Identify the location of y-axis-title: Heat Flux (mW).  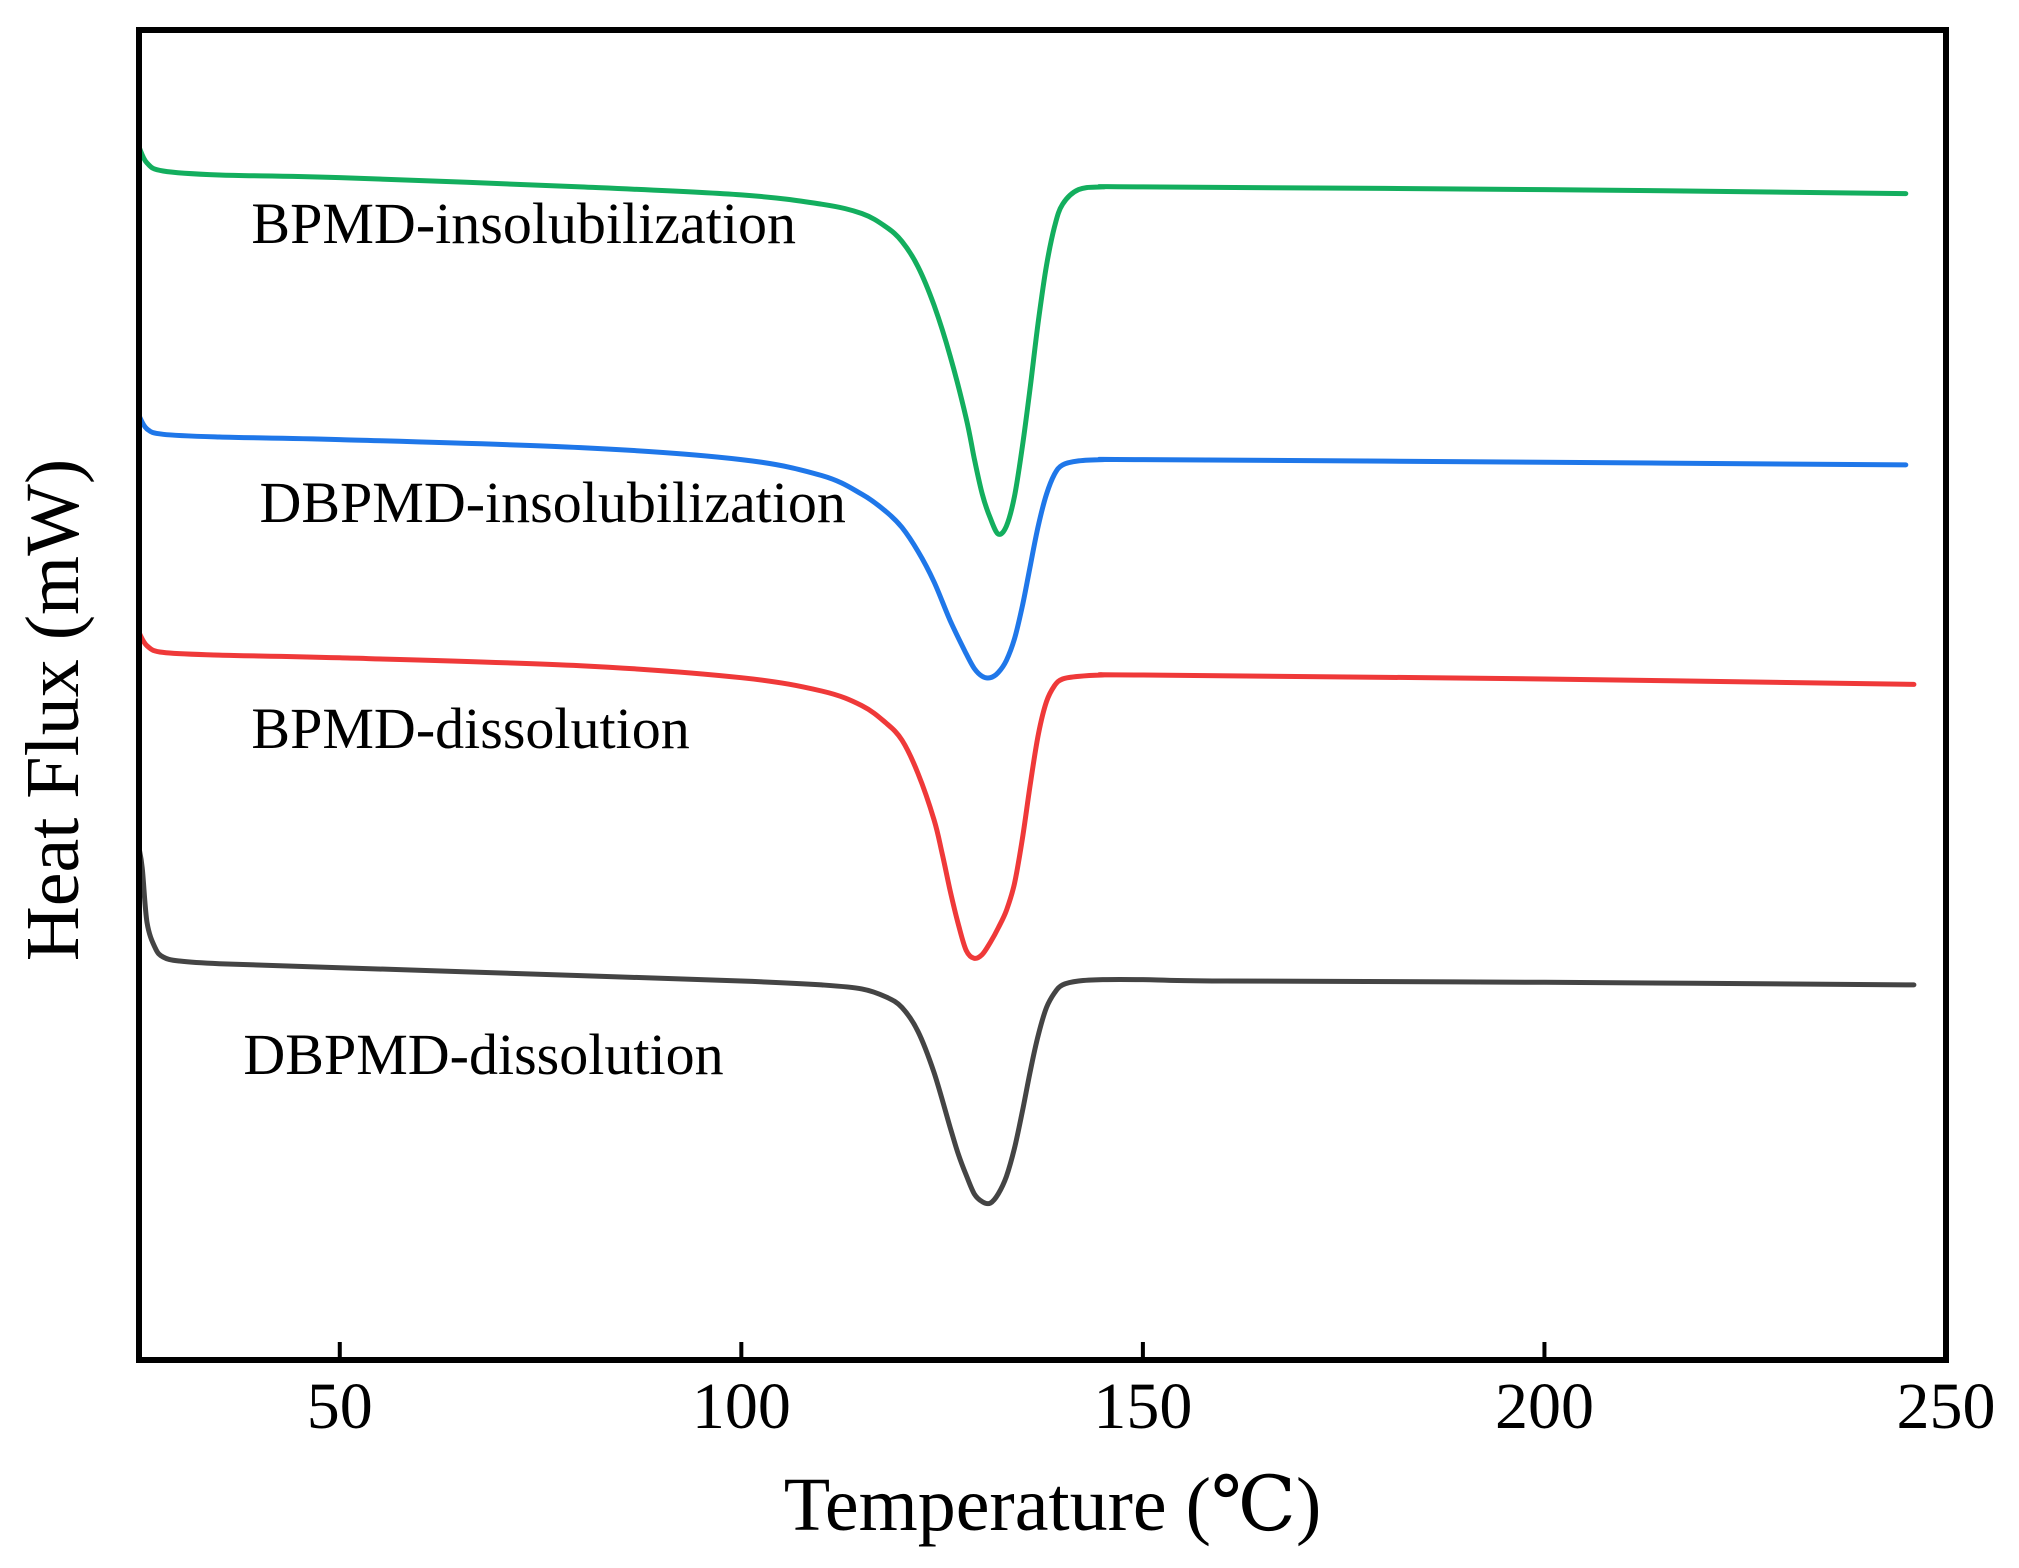
(53, 710).